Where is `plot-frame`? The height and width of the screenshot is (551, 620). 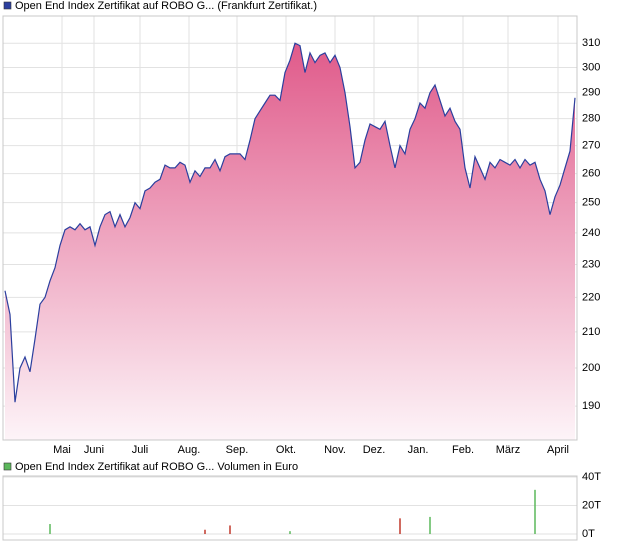
plot-frame is located at coordinates (290, 508).